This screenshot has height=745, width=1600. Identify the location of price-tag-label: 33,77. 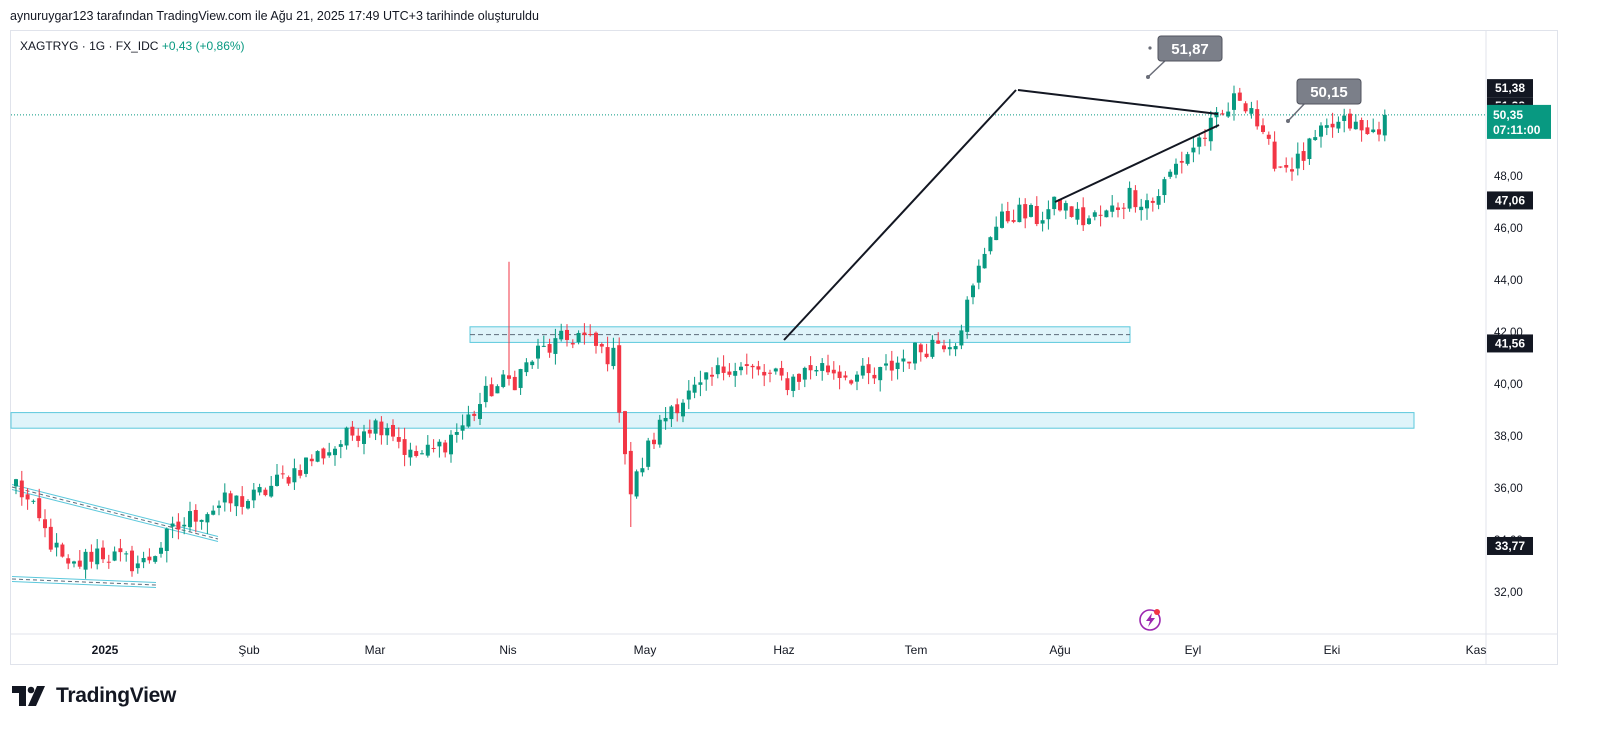
(1510, 546).